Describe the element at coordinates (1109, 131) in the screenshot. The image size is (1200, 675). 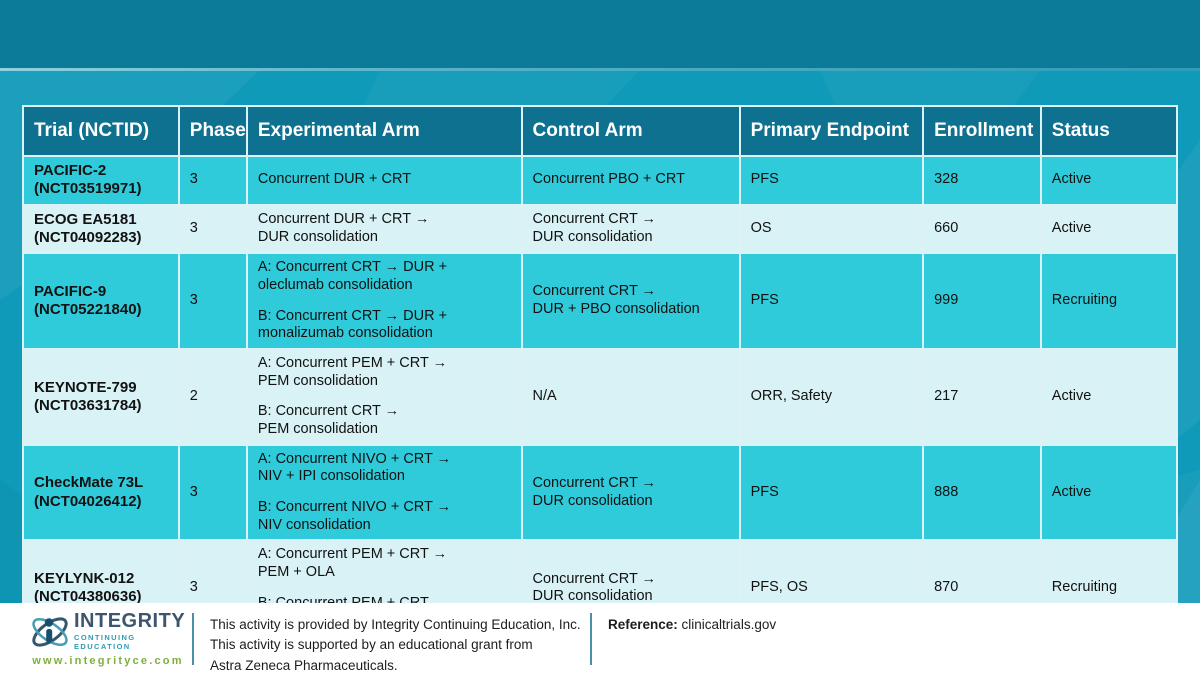
I see `column-header-status: Status` at that location.